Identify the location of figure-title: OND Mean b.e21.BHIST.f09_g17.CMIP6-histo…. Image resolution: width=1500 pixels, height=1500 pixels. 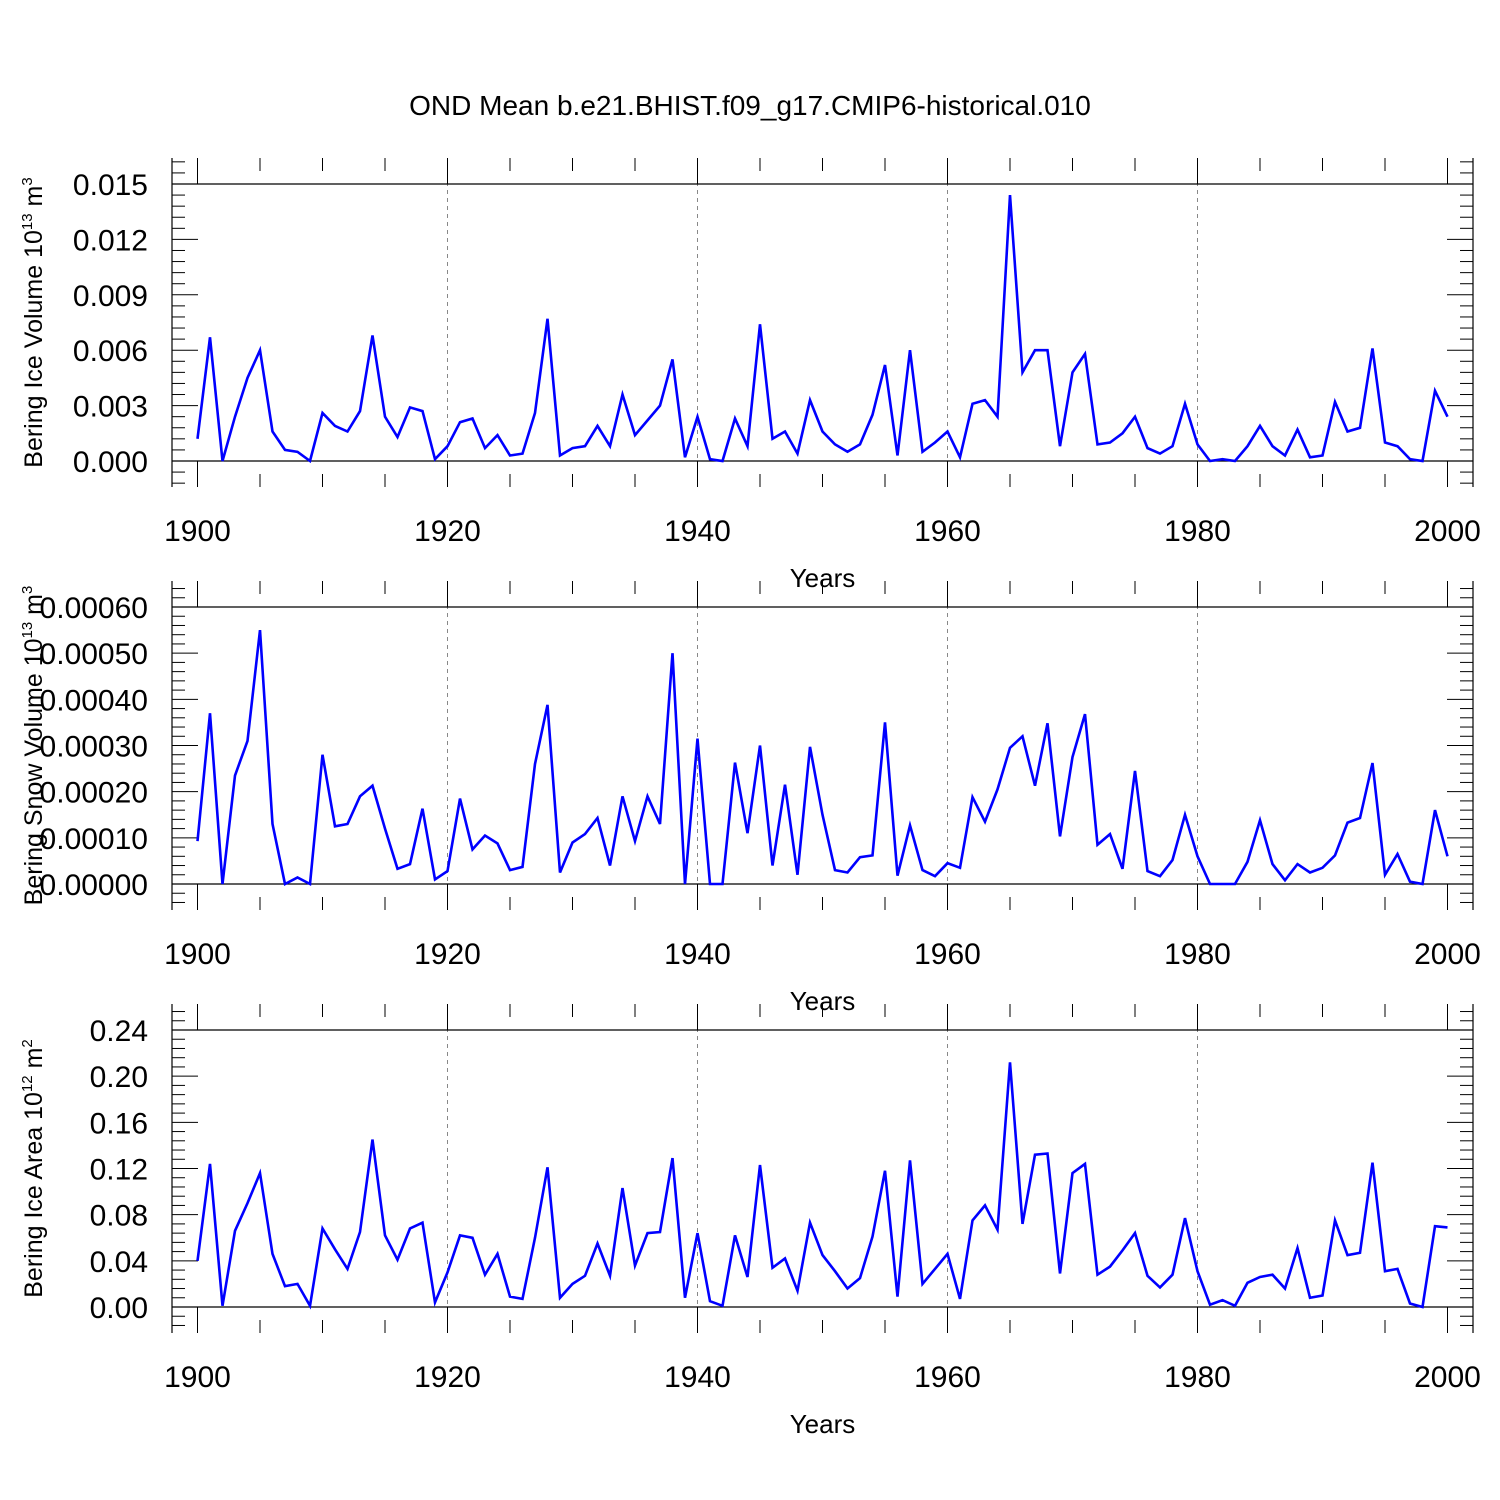
(750, 105).